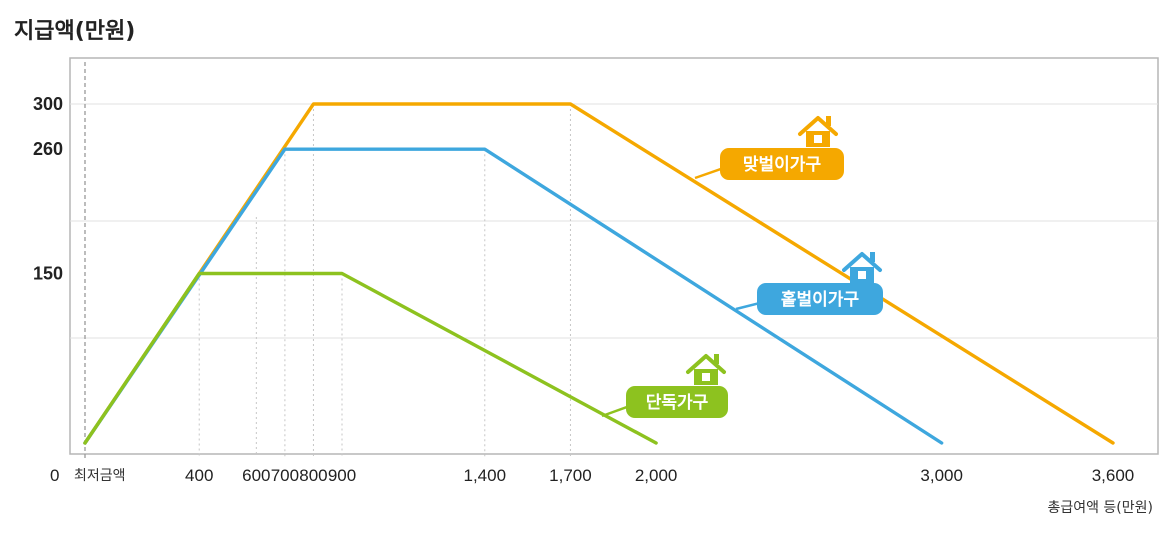  I want to click on x-tick-label: 600, so click(256, 475).